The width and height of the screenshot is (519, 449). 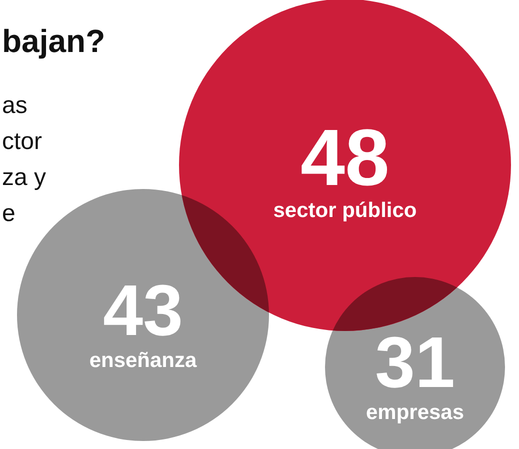 What do you see at coordinates (9, 213) in the screenshot?
I see `text: e` at bounding box center [9, 213].